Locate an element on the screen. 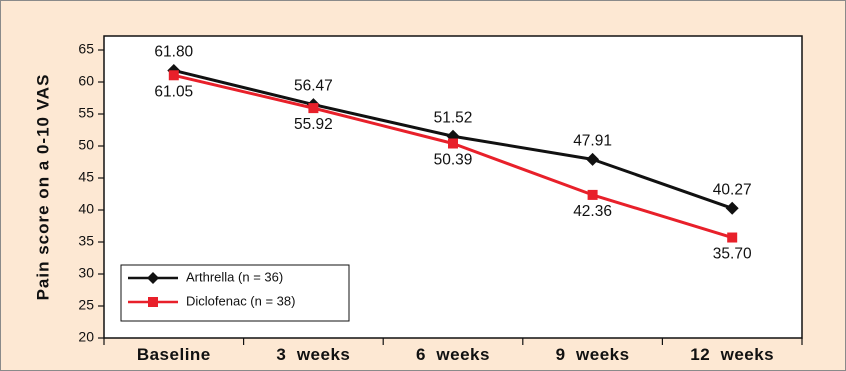  data-label: 51.52 is located at coordinates (453, 117).